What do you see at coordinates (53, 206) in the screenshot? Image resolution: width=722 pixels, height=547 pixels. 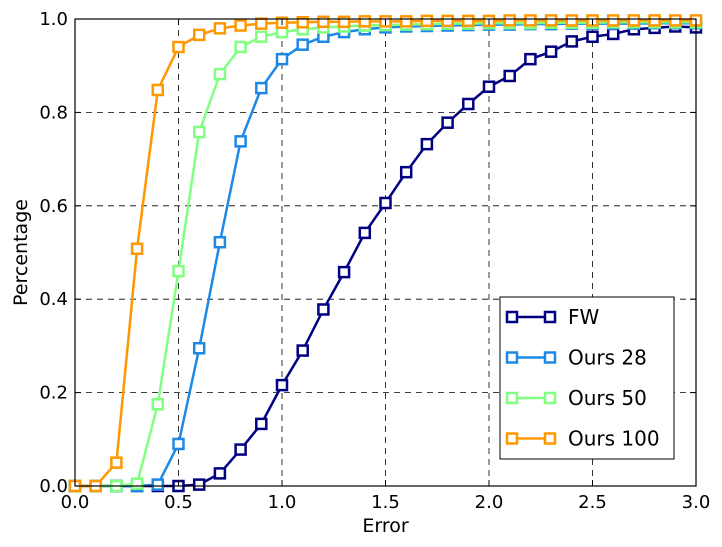 I see `y-tick-label: 0.6` at bounding box center [53, 206].